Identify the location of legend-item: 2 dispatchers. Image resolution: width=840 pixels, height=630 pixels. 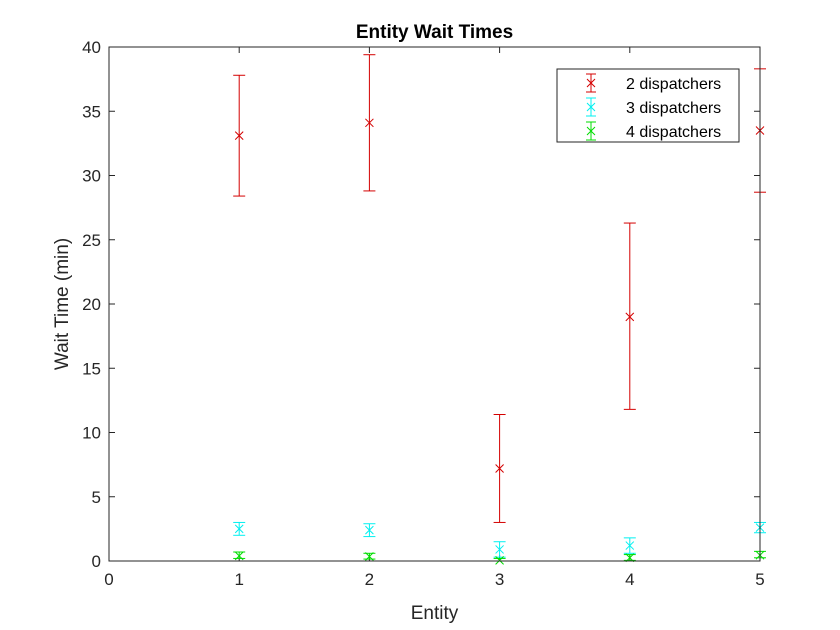
(653, 83).